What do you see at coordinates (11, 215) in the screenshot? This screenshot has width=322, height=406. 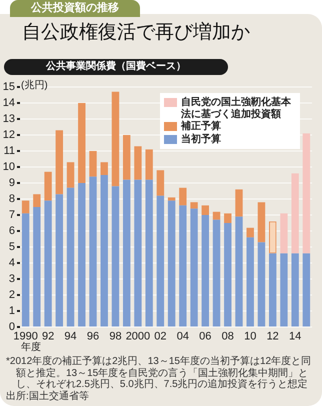 I see `y-tick-label: 7` at bounding box center [11, 215].